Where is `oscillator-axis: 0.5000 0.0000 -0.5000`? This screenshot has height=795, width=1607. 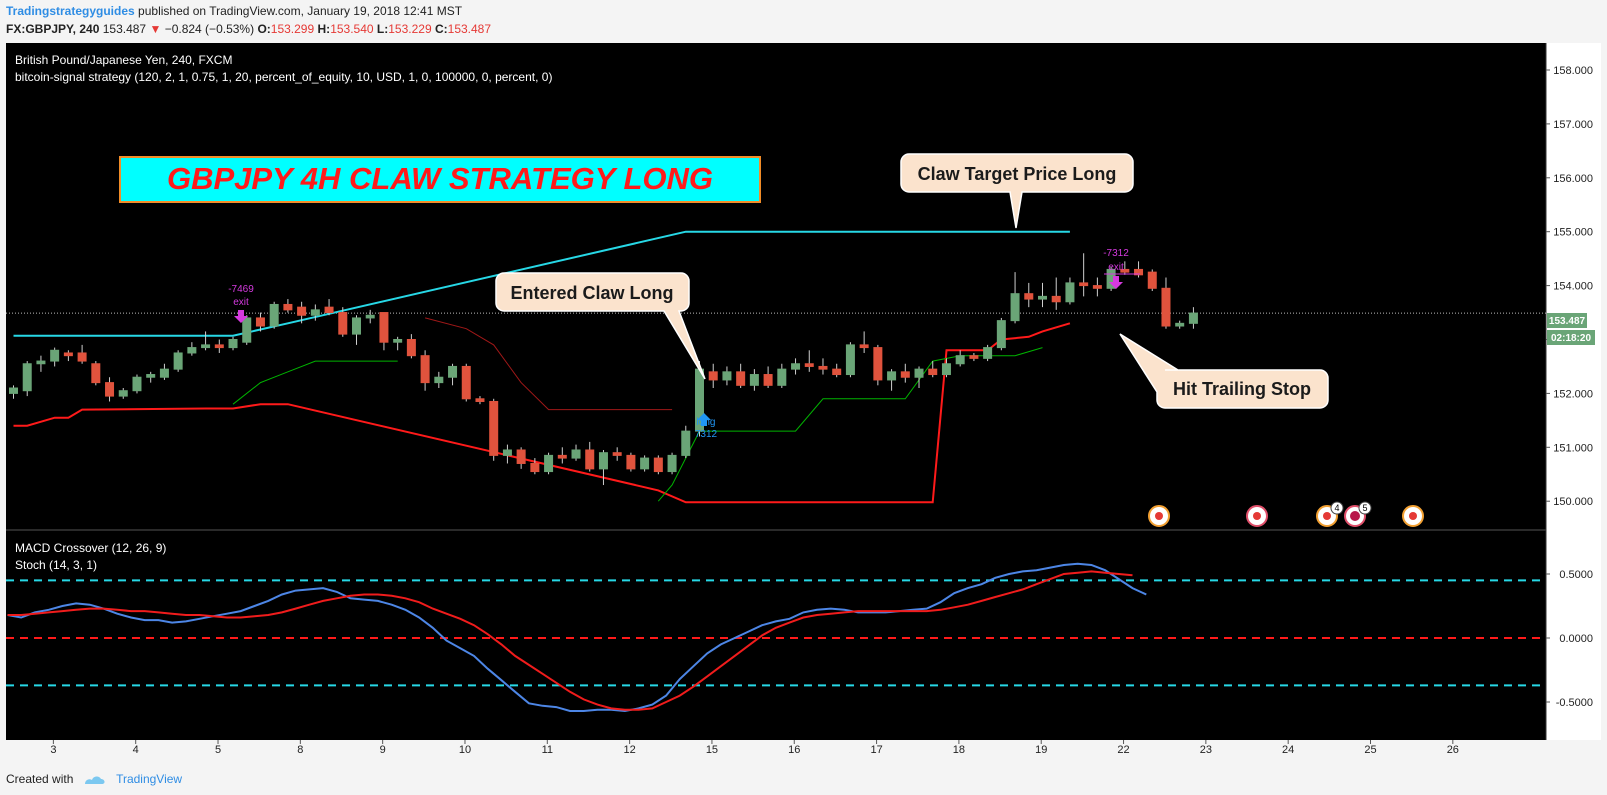
oscillator-axis: 0.5000 0.0000 -0.5000 is located at coordinates (1569, 639).